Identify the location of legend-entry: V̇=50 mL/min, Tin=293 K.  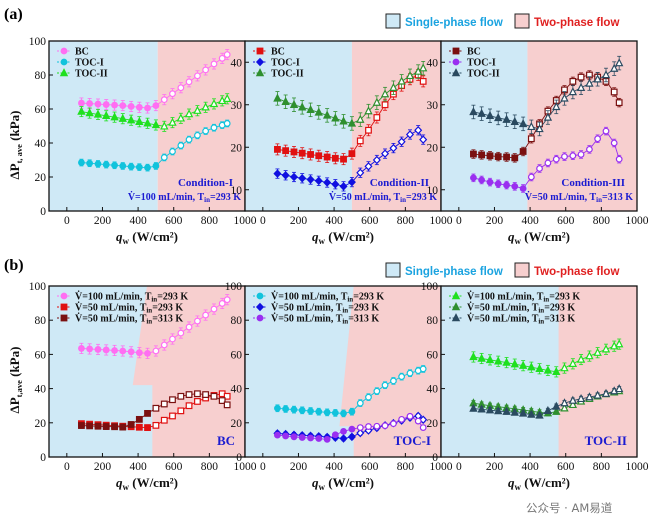
(325, 308).